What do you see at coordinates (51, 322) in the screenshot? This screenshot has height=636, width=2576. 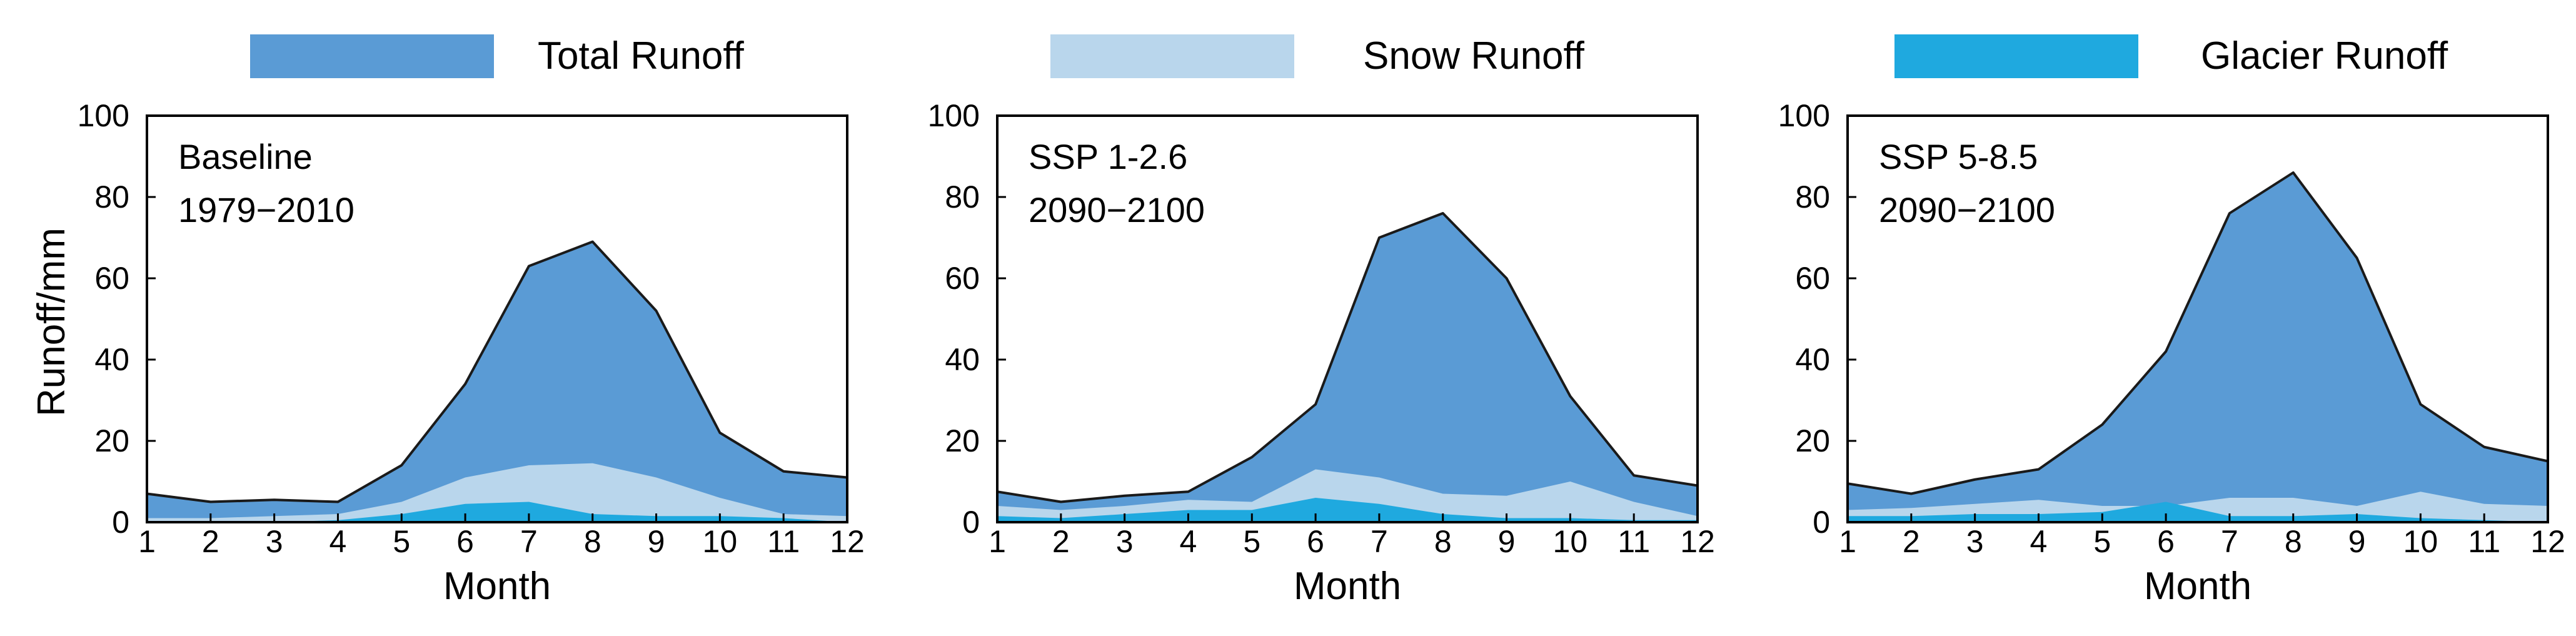 I see `y-axis-title: Runoff/mm` at bounding box center [51, 322].